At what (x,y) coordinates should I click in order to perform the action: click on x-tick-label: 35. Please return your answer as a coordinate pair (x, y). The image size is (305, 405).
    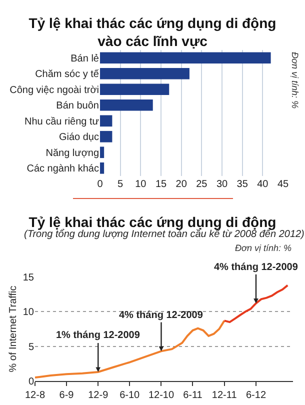
    Looking at the image, I should click on (242, 184).